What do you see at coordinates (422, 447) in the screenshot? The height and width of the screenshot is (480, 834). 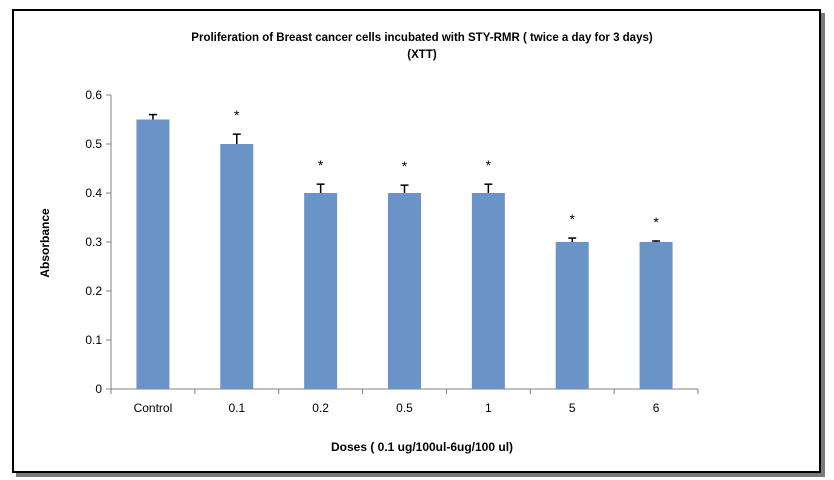 I see `x-axis-label: Doses ( 0.1 ug/100ul-6ug/100 ul)` at bounding box center [422, 447].